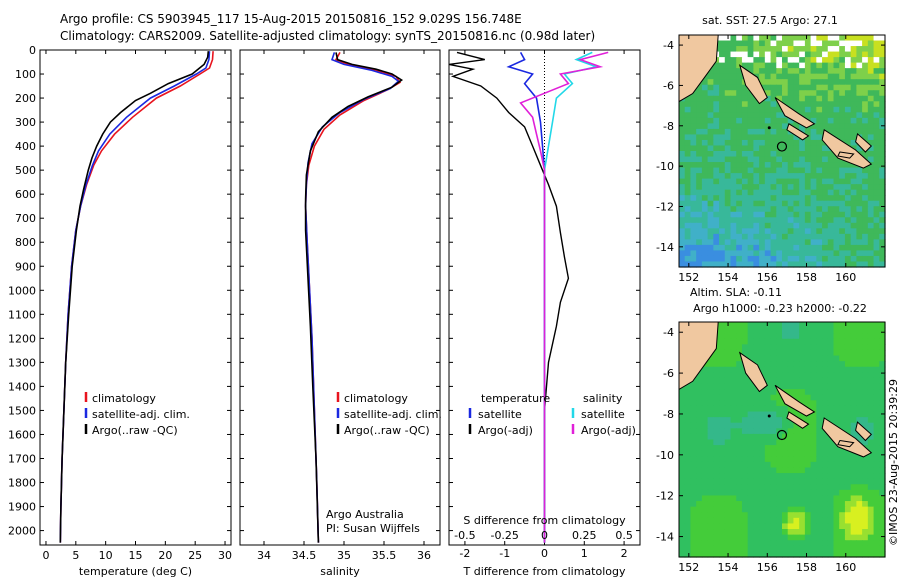  Describe the element at coordinates (25, 98) in the screenshot. I see `y-tick-label: 200` at that location.